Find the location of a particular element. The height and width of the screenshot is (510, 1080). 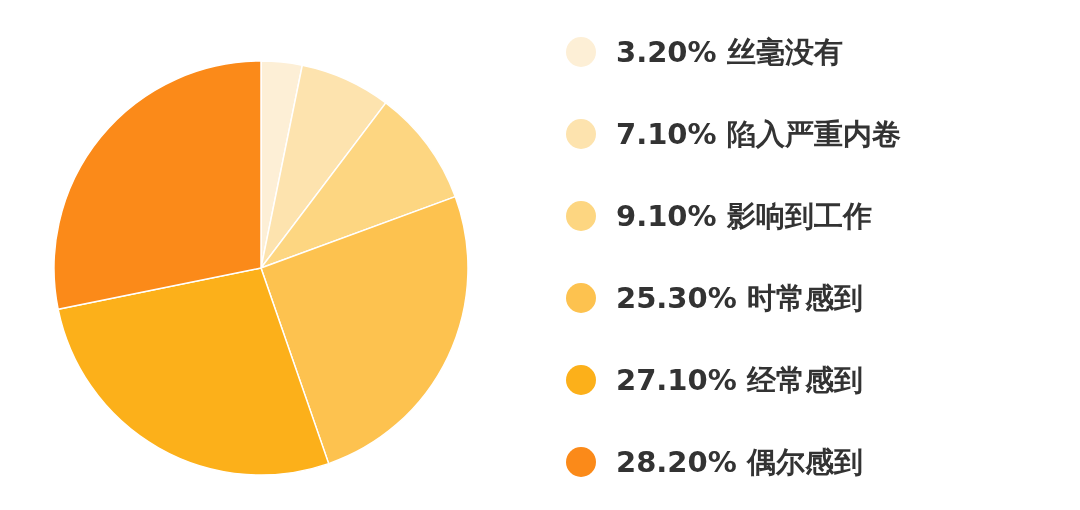

legend-label: 28.20% 偶尔感到 is located at coordinates (739, 462).